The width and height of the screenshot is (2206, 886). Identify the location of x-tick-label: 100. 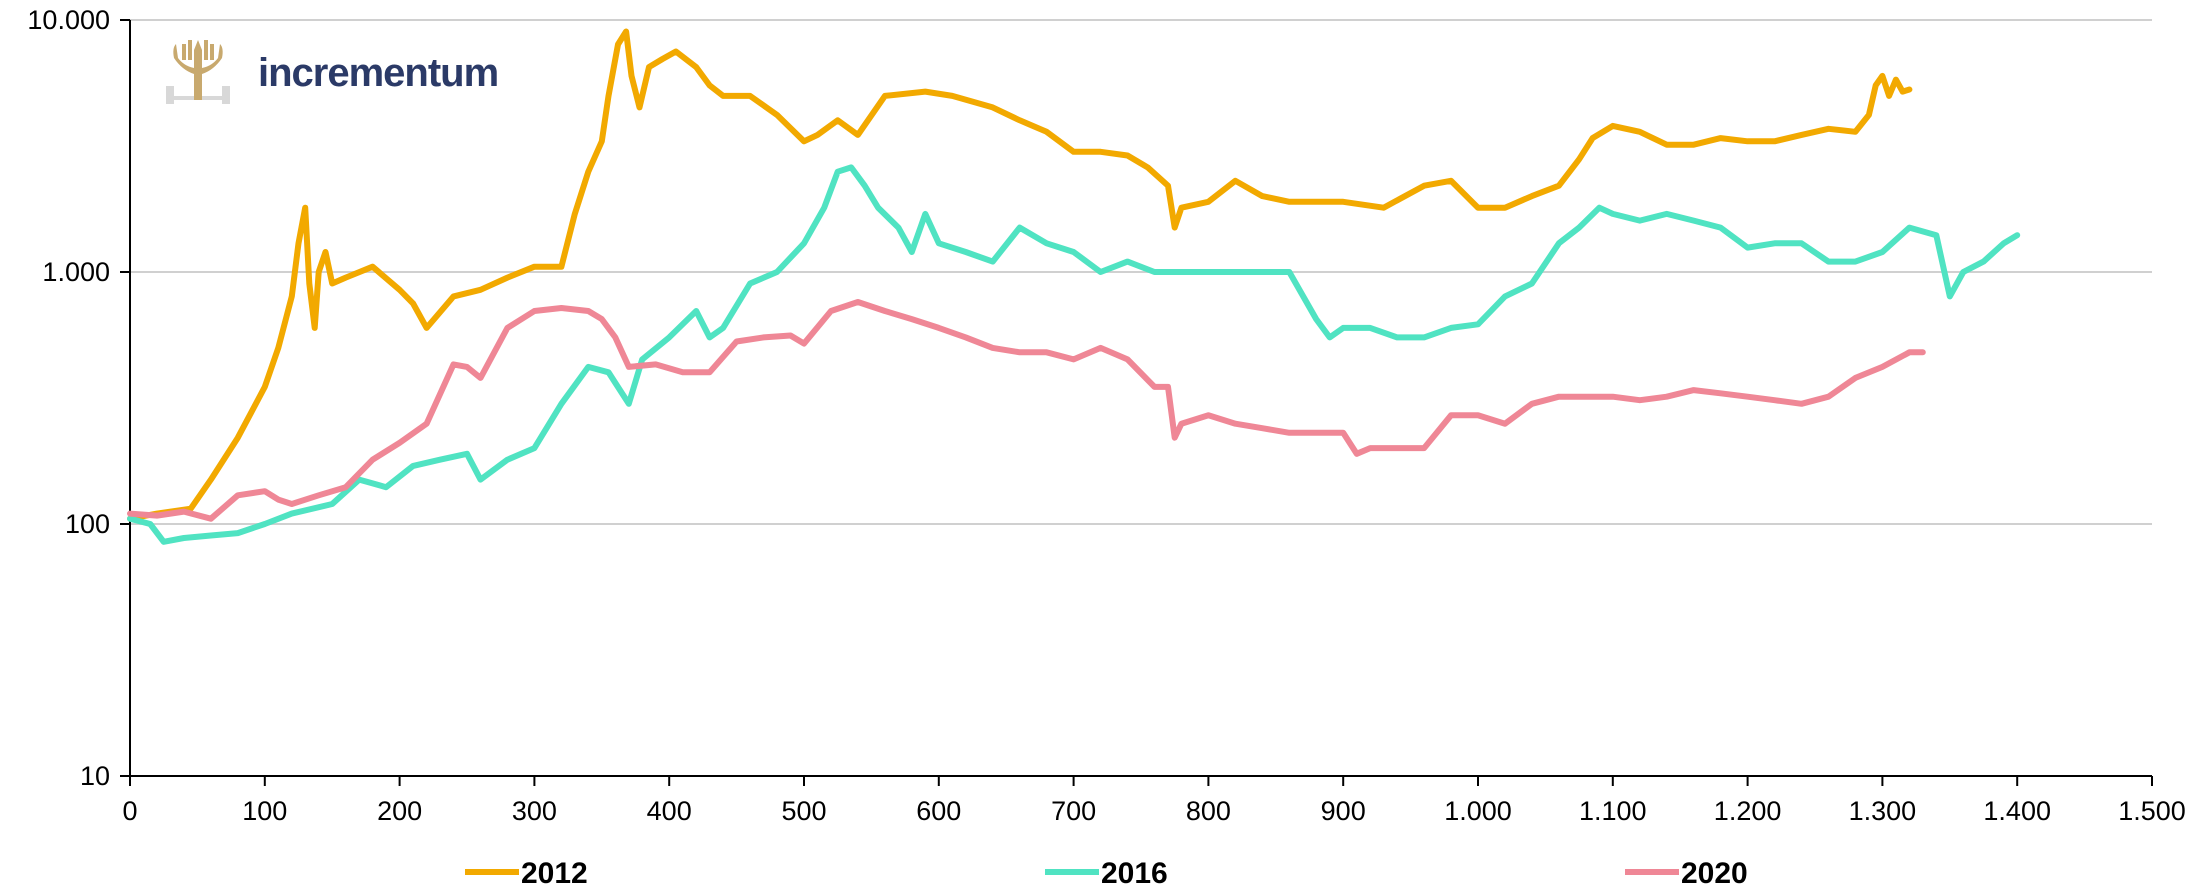
(264, 811).